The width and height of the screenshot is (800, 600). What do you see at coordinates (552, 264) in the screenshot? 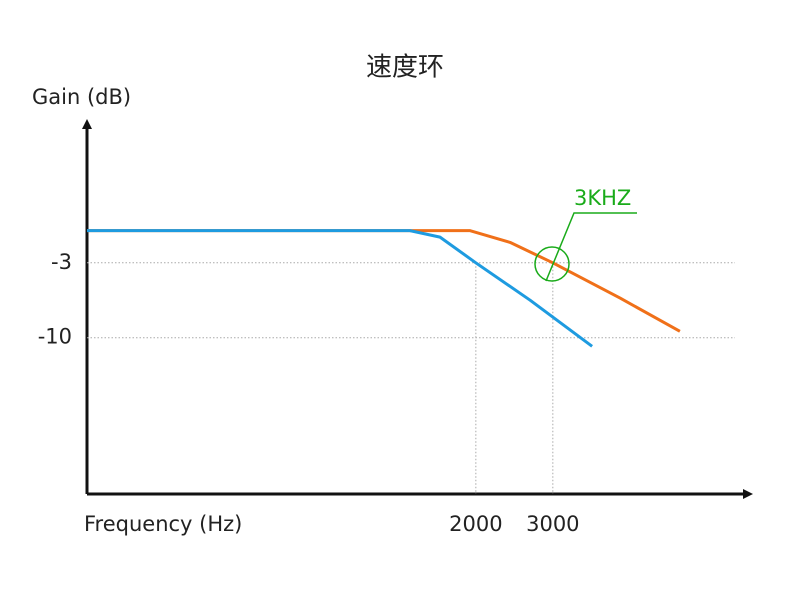
I see `annotation-circle` at bounding box center [552, 264].